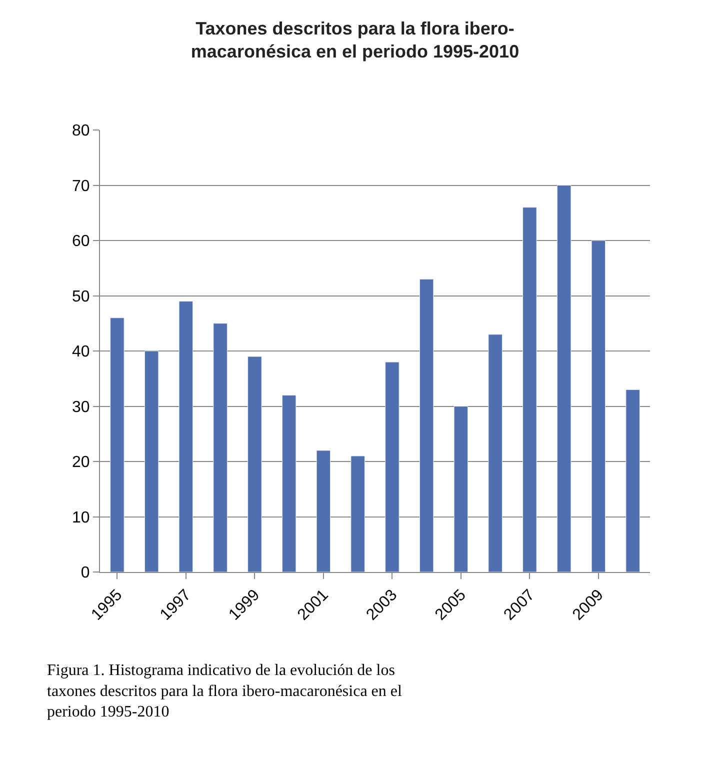 This screenshot has height=762, width=710. I want to click on y-tick-label: 50, so click(81, 297).